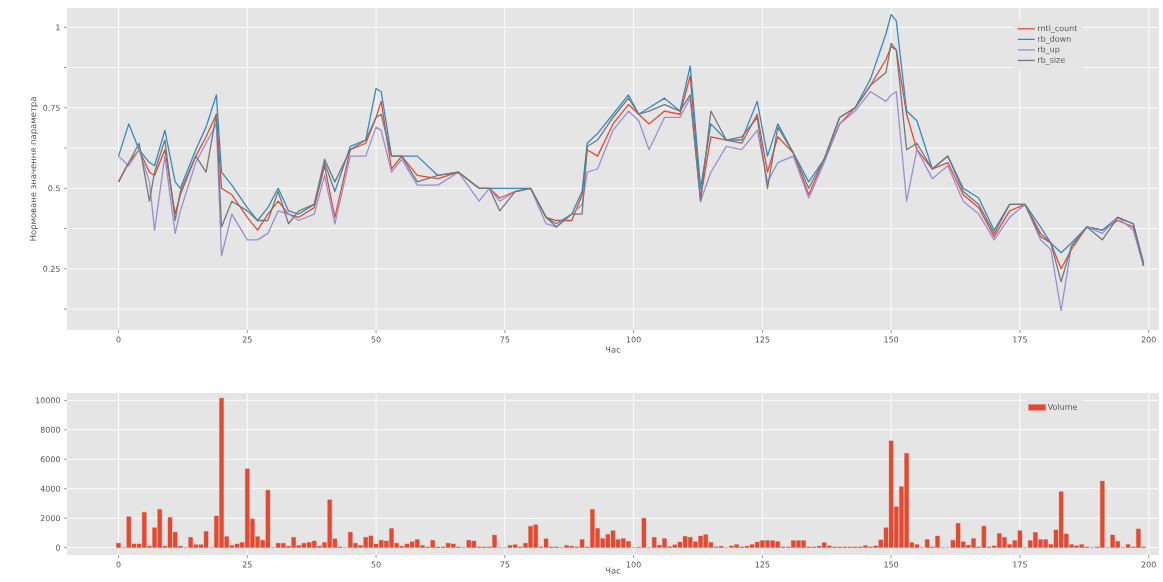 Image resolution: width=1163 pixels, height=582 pixels. I want to click on y-axis-title: Нормоване значення параметра, so click(33, 169).